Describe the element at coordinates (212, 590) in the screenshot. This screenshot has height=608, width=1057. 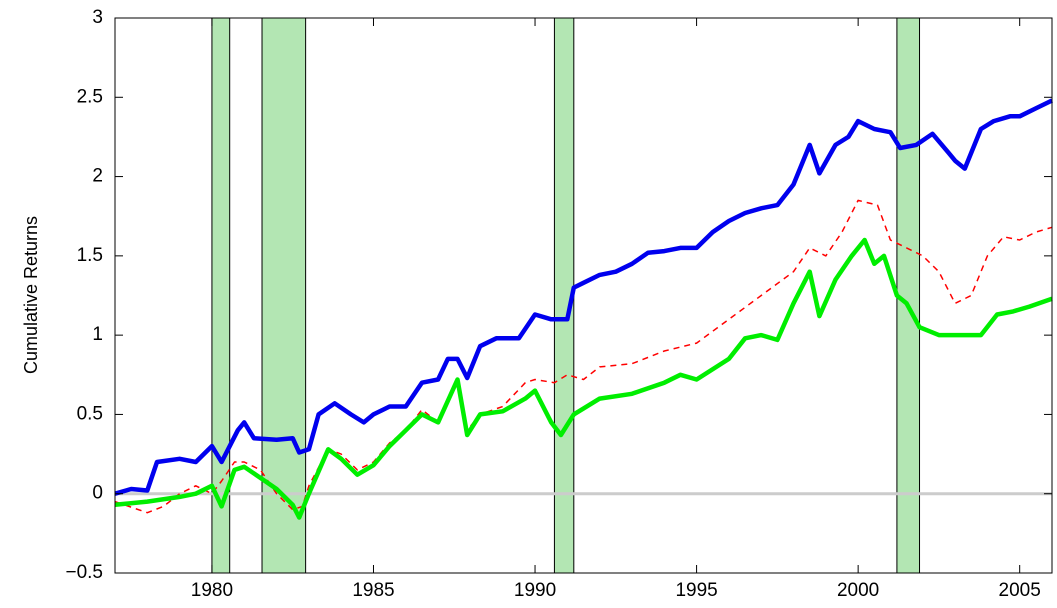
I see `x-tick-label: 1980` at that location.